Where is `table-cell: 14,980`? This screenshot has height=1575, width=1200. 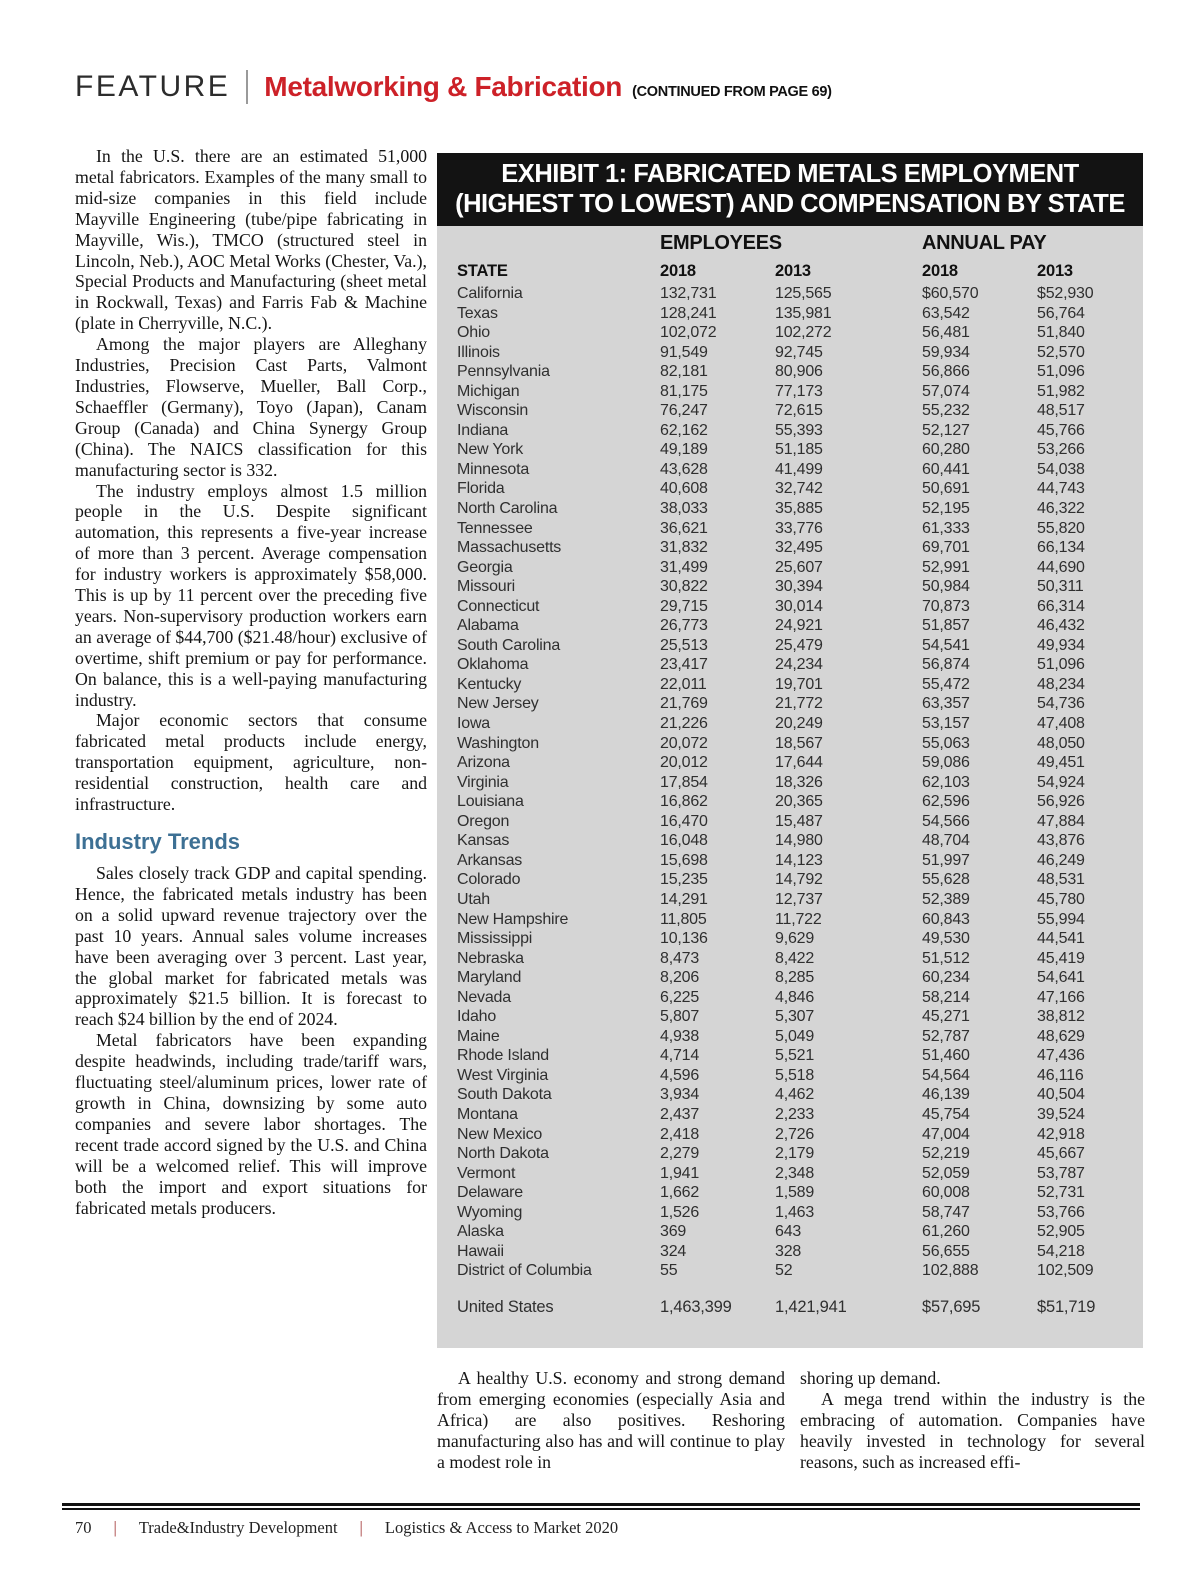
table-cell: 14,980 is located at coordinates (799, 841).